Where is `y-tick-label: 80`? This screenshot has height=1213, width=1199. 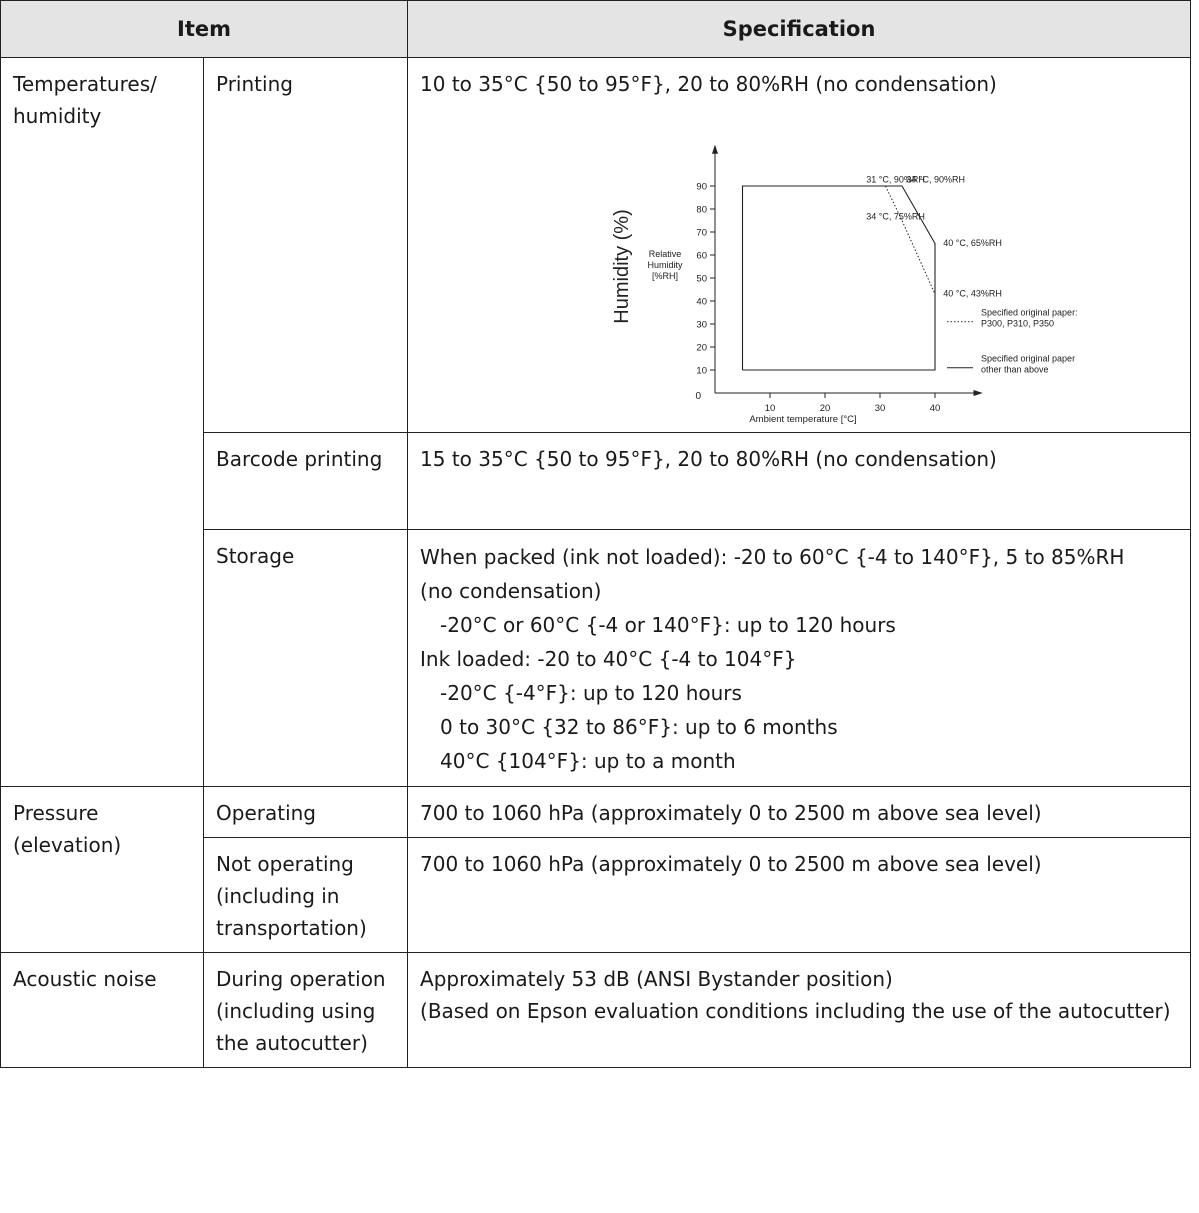 y-tick-label: 80 is located at coordinates (701, 210).